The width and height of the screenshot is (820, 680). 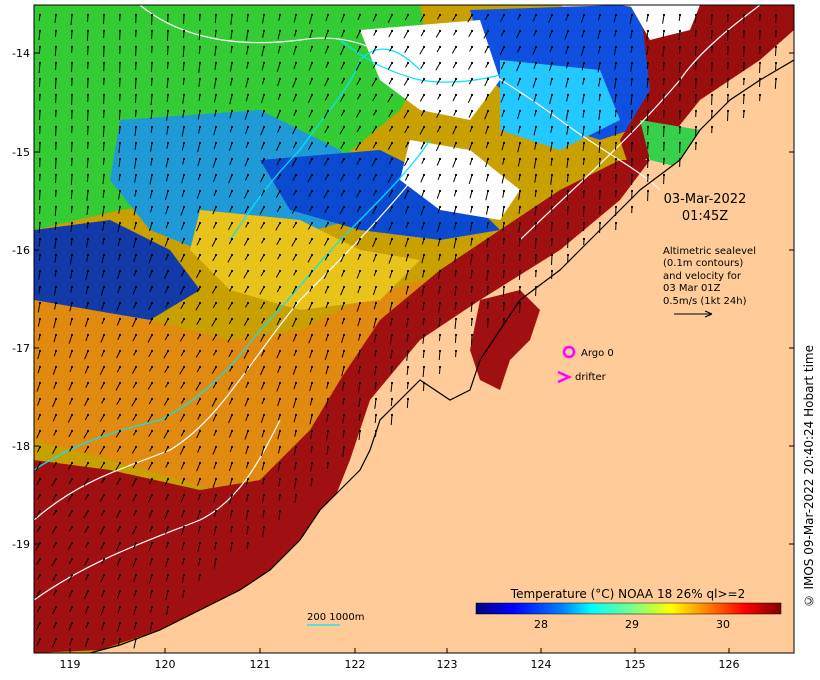 What do you see at coordinates (400, 664) in the screenshot?
I see `x-axis: 119 120 121 122 123 124 125 126` at bounding box center [400, 664].